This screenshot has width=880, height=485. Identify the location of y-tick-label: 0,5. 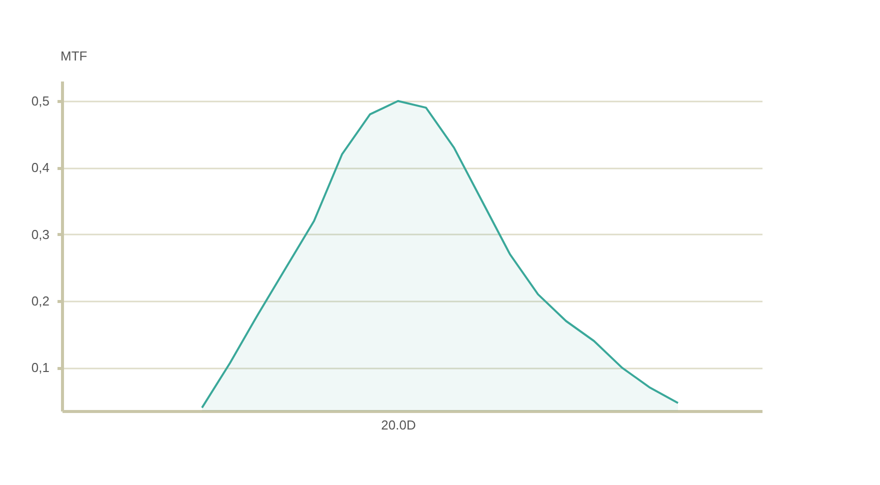
(40, 101).